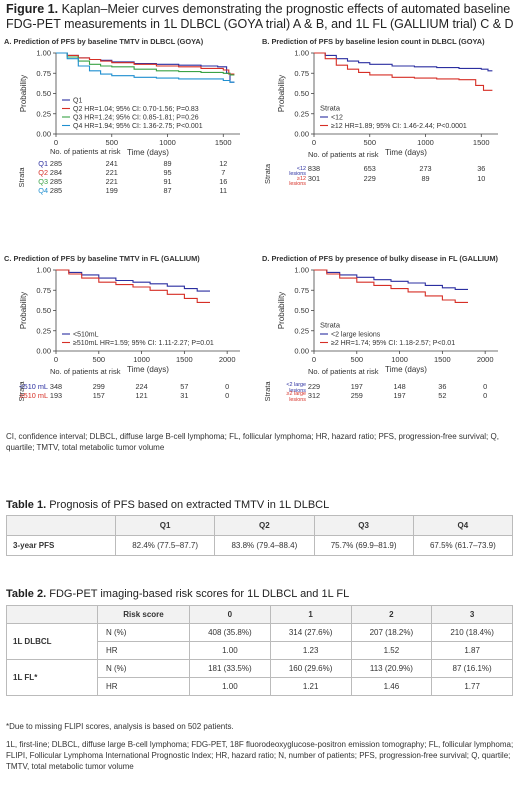  Describe the element at coordinates (56, 172) in the screenshot. I see `risk-cell: 284` at that location.